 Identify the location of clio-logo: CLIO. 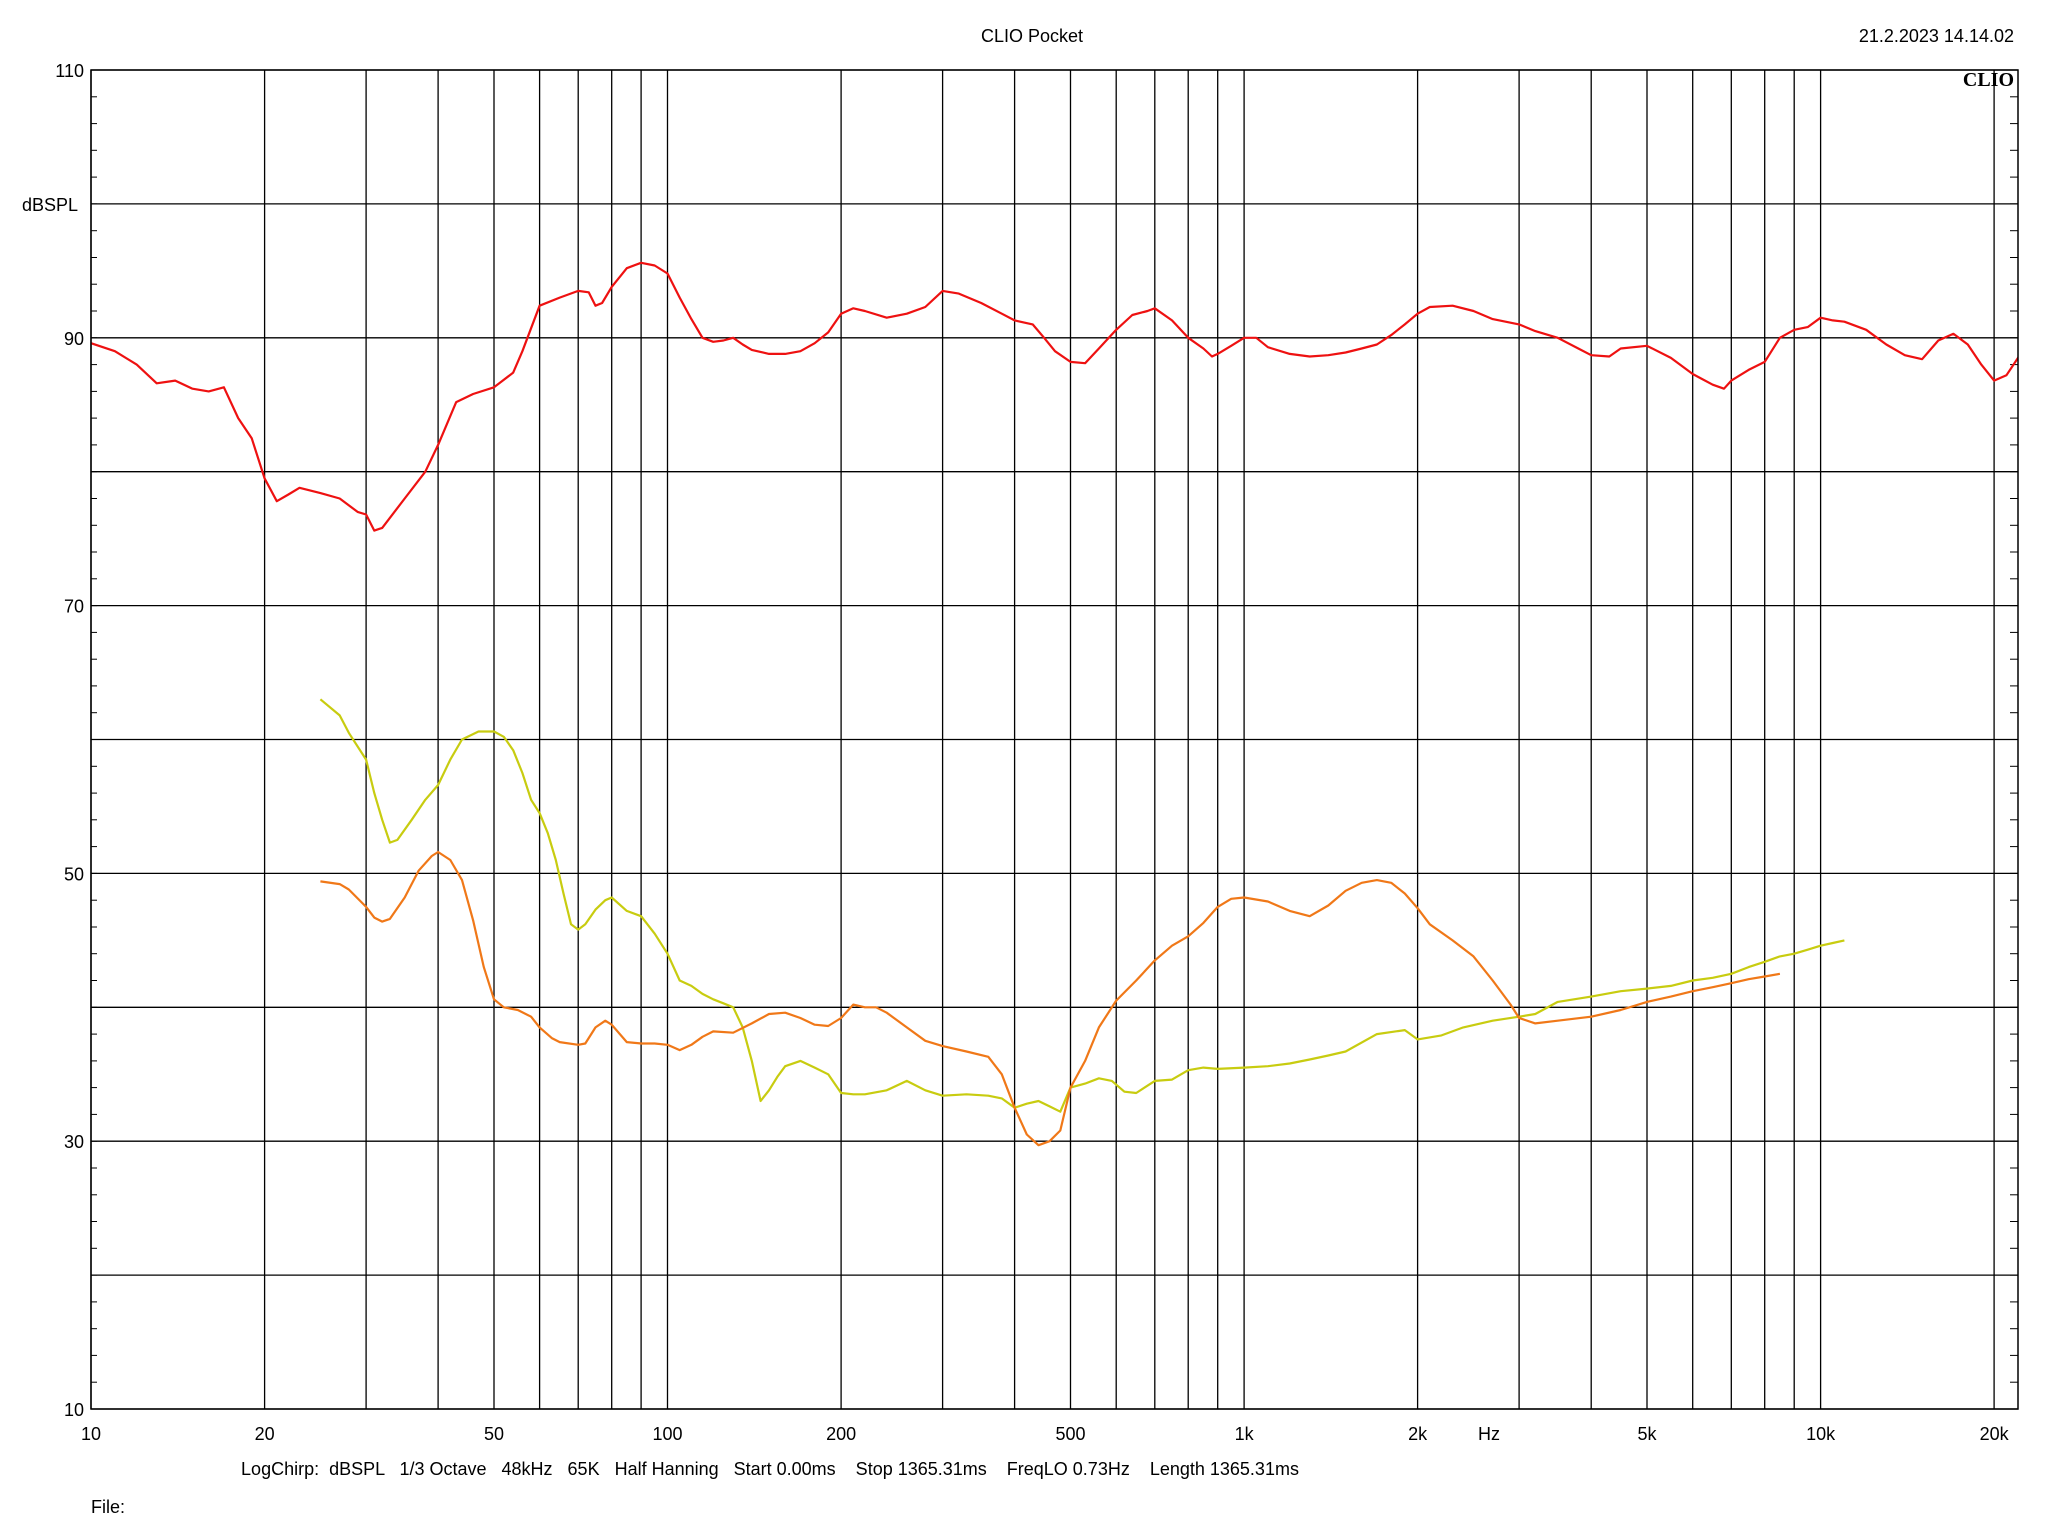
(1988, 80).